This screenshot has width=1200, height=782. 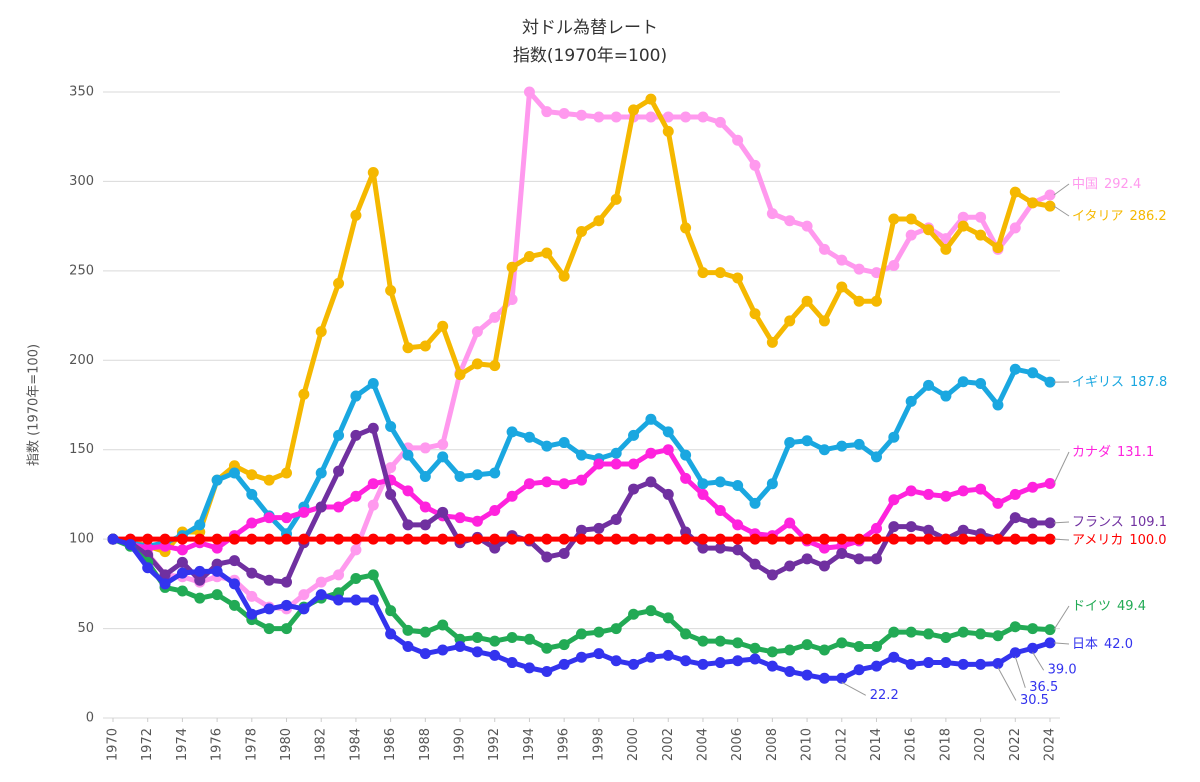 What do you see at coordinates (1097, 540) in the screenshot?
I see `series-name: アメリカ` at bounding box center [1097, 540].